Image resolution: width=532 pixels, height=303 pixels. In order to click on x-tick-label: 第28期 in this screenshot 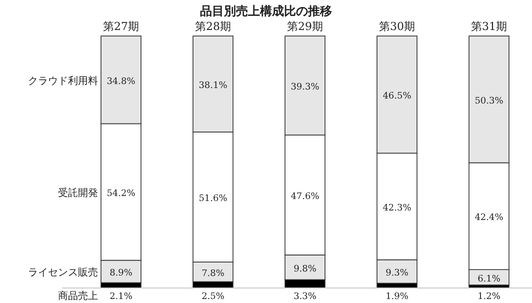, I will do `click(213, 26)`.